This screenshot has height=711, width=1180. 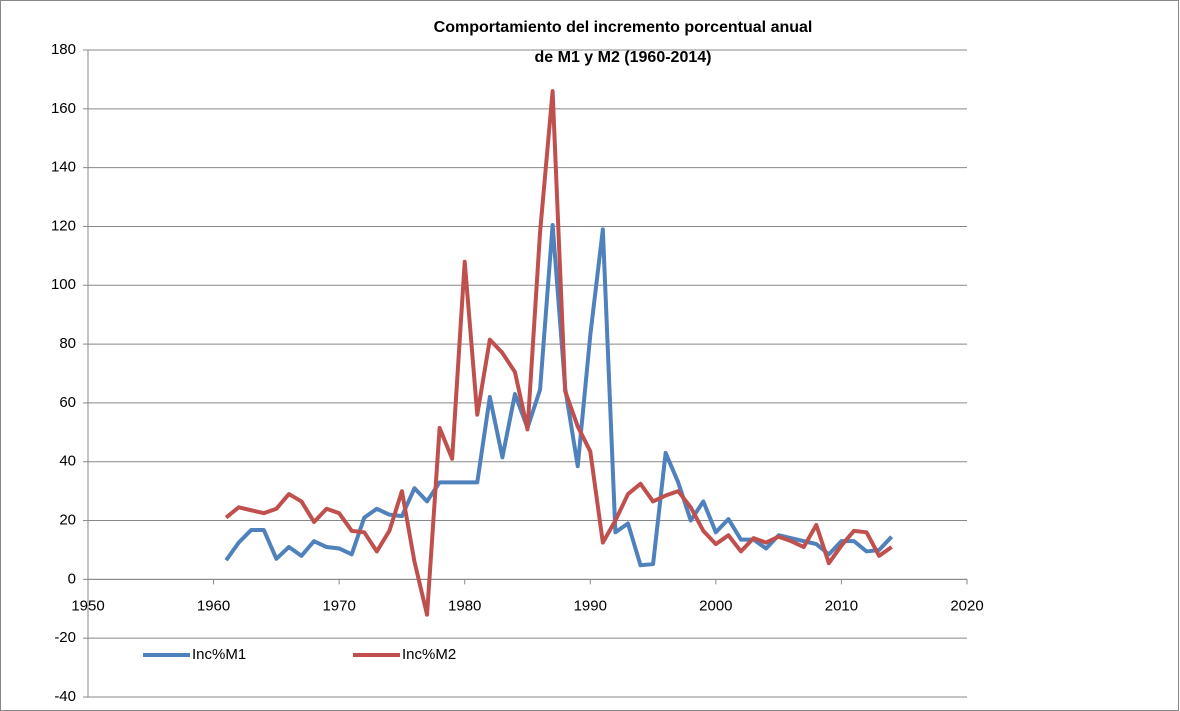 I want to click on y-tick-label: 60, so click(x=67, y=402).